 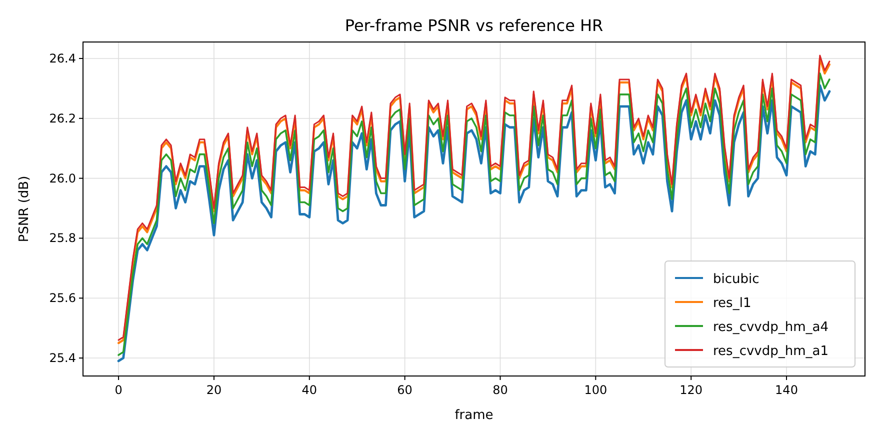 I want to click on y-axis-title: PSNR (dB), so click(x=24, y=209).